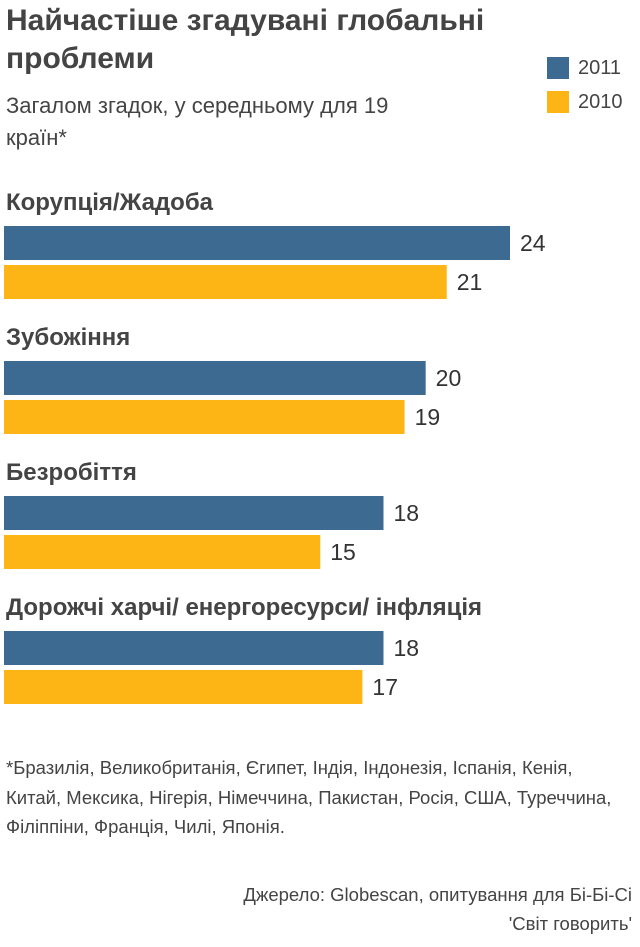  What do you see at coordinates (110, 202) in the screenshot?
I see `category-label: Корупція/Жадоба` at bounding box center [110, 202].